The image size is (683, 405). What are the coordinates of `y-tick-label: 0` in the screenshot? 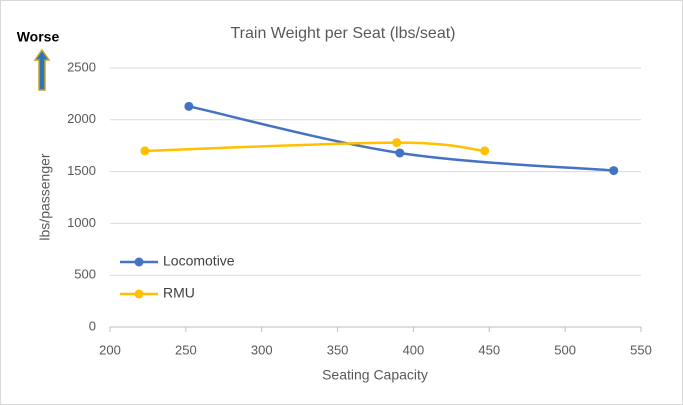 It's located at (92, 325).